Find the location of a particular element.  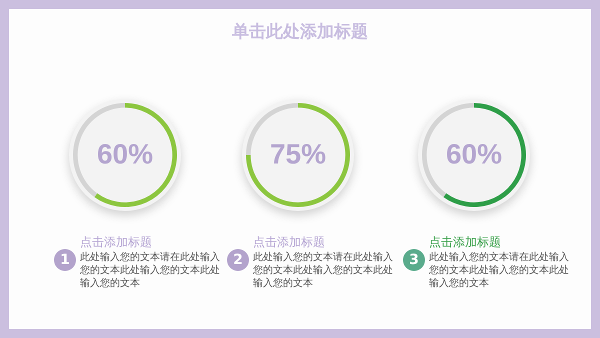

text: 单击此处添加标题 is located at coordinates (300, 32).